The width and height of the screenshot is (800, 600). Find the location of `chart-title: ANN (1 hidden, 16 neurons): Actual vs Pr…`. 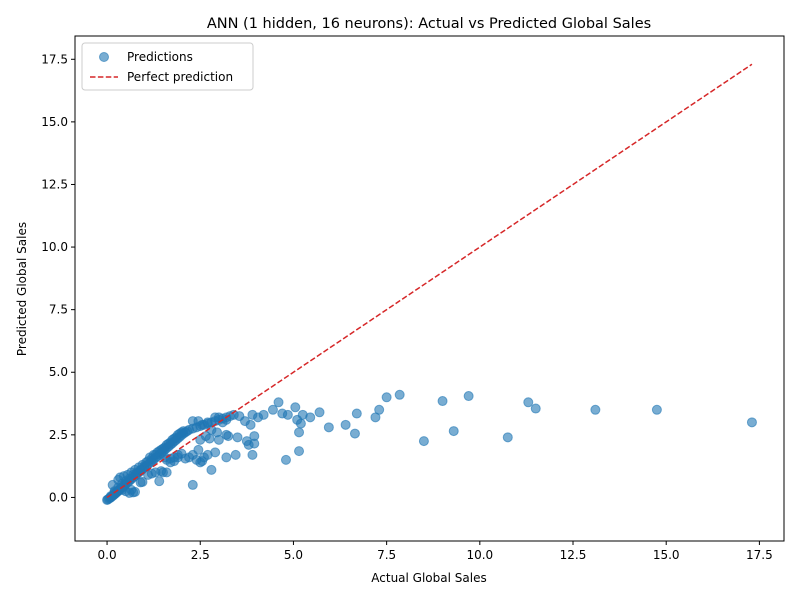

chart-title: ANN (1 hidden, 16 neurons): Actual vs Pr… is located at coordinates (429, 24).